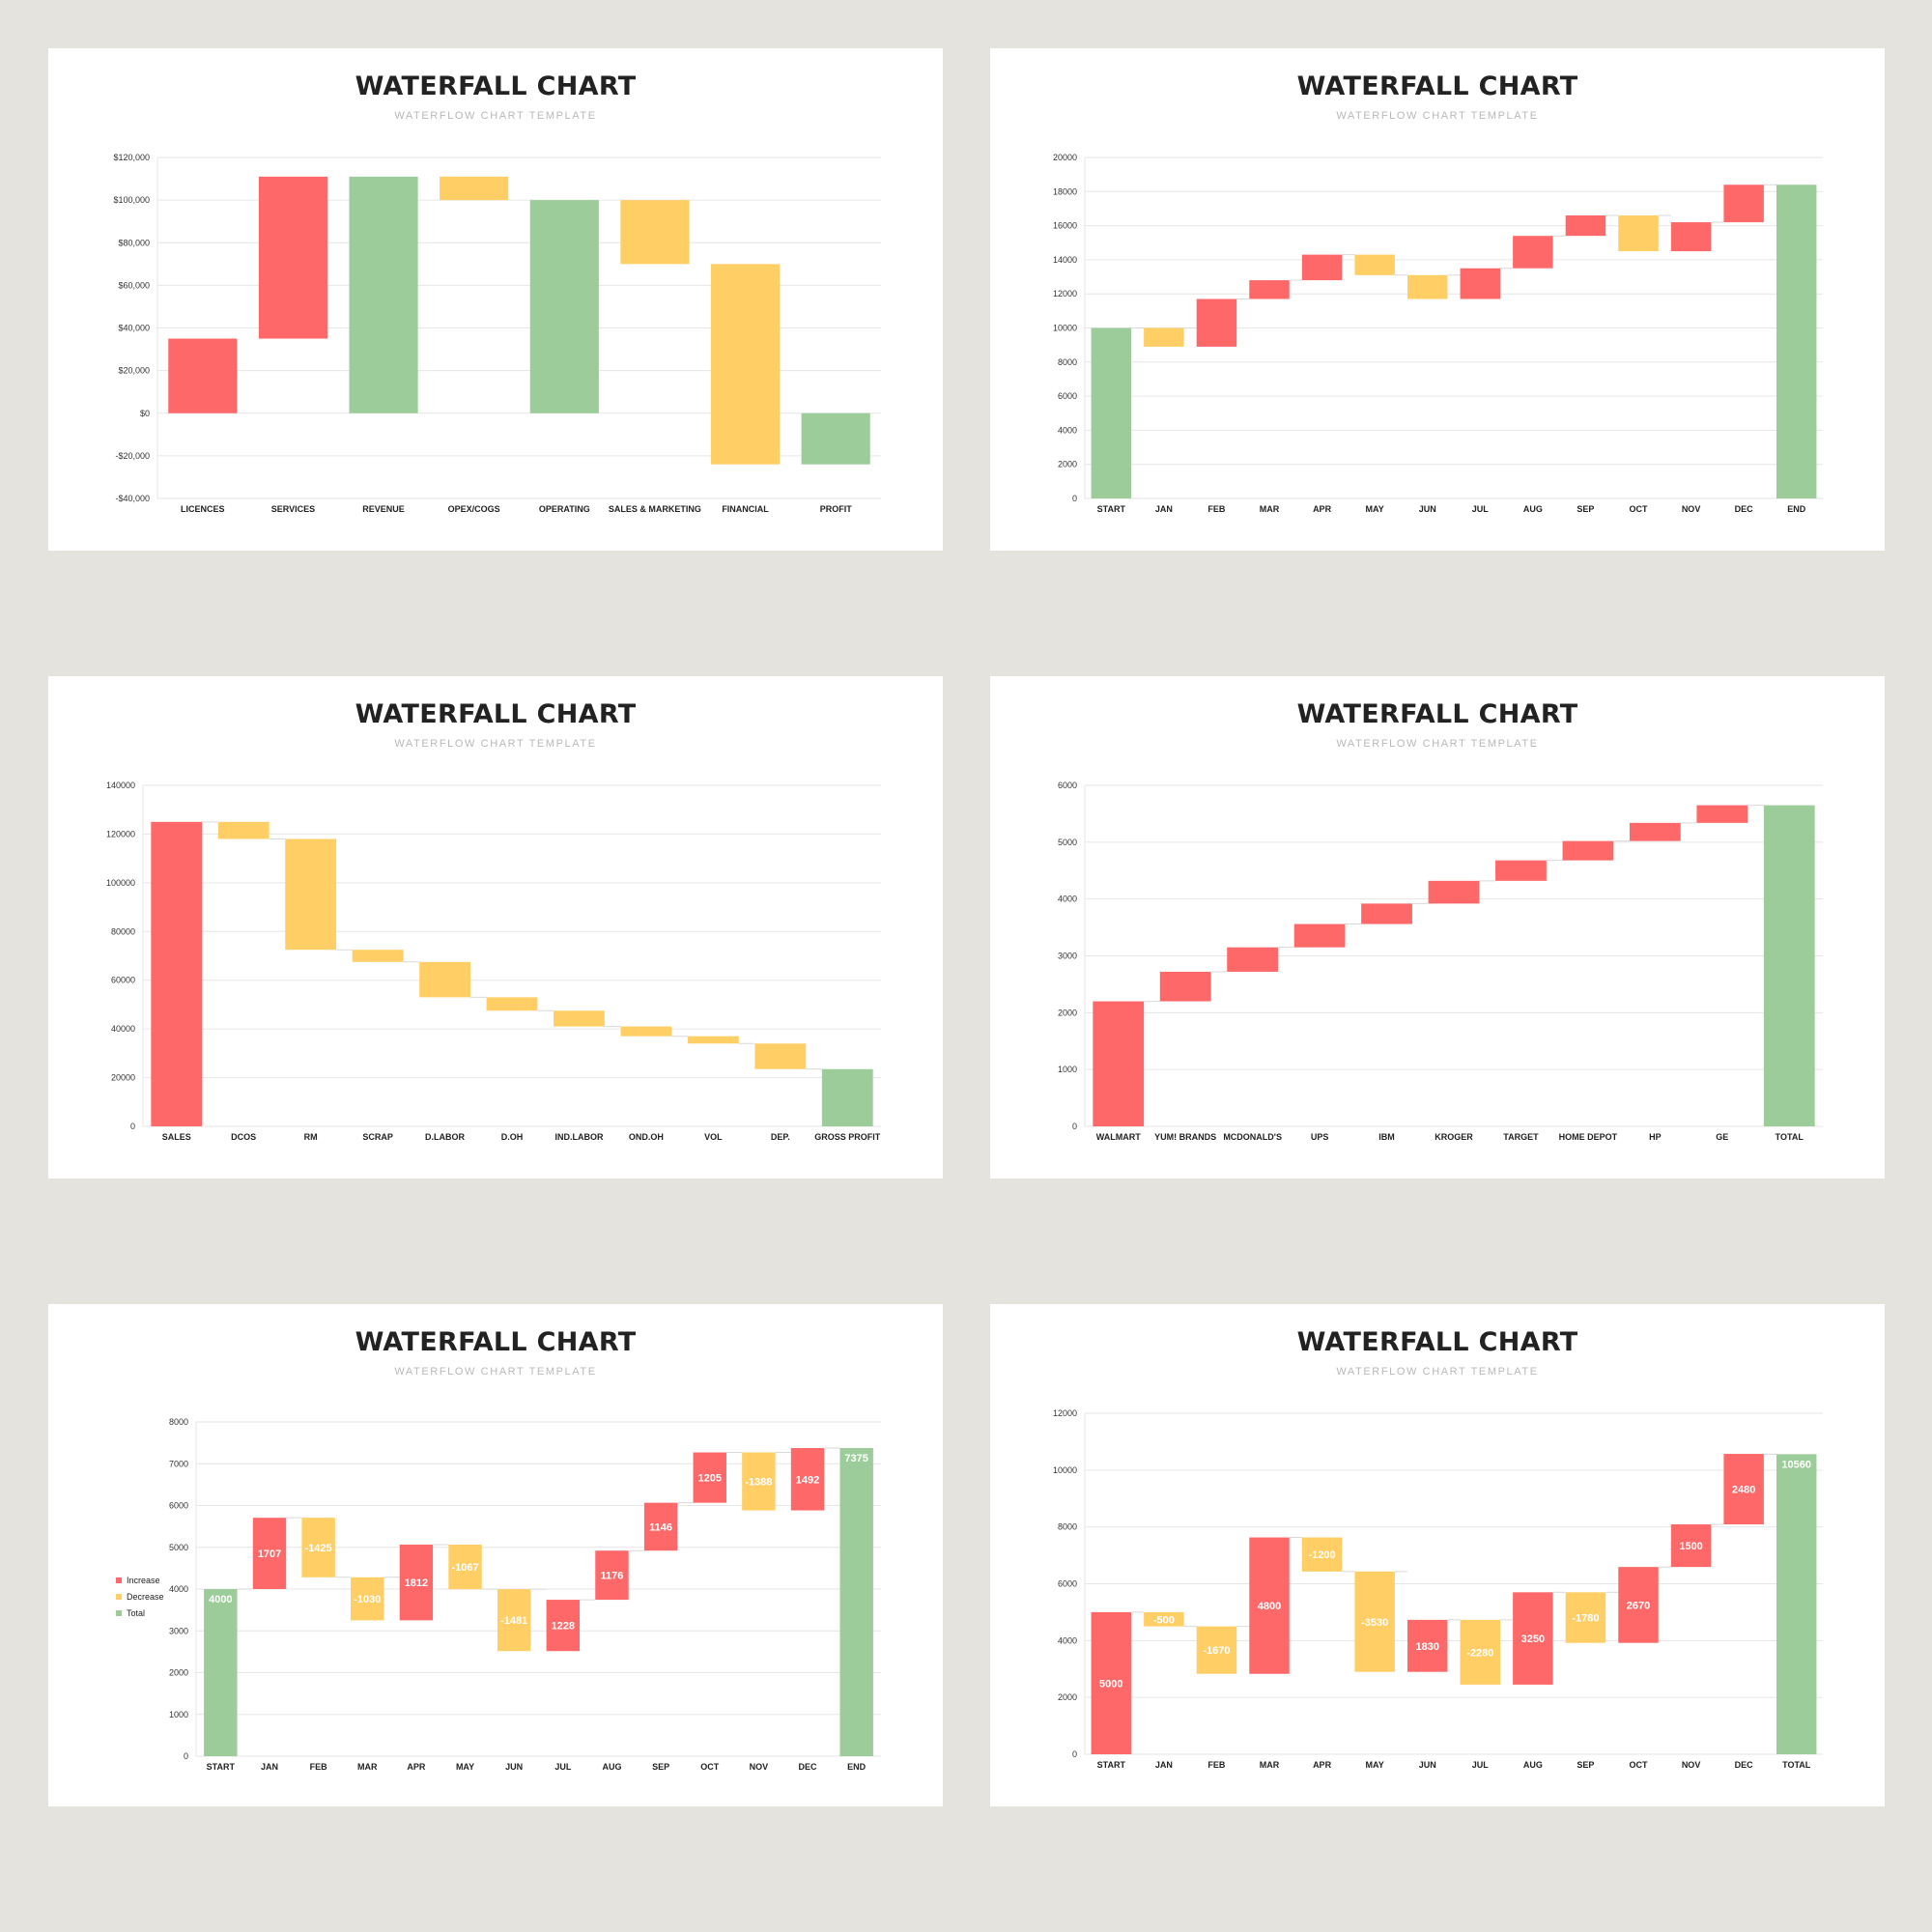 The width and height of the screenshot is (1932, 1932). Describe the element at coordinates (134, 371) in the screenshot. I see `y-tick-label: $20,000` at that location.